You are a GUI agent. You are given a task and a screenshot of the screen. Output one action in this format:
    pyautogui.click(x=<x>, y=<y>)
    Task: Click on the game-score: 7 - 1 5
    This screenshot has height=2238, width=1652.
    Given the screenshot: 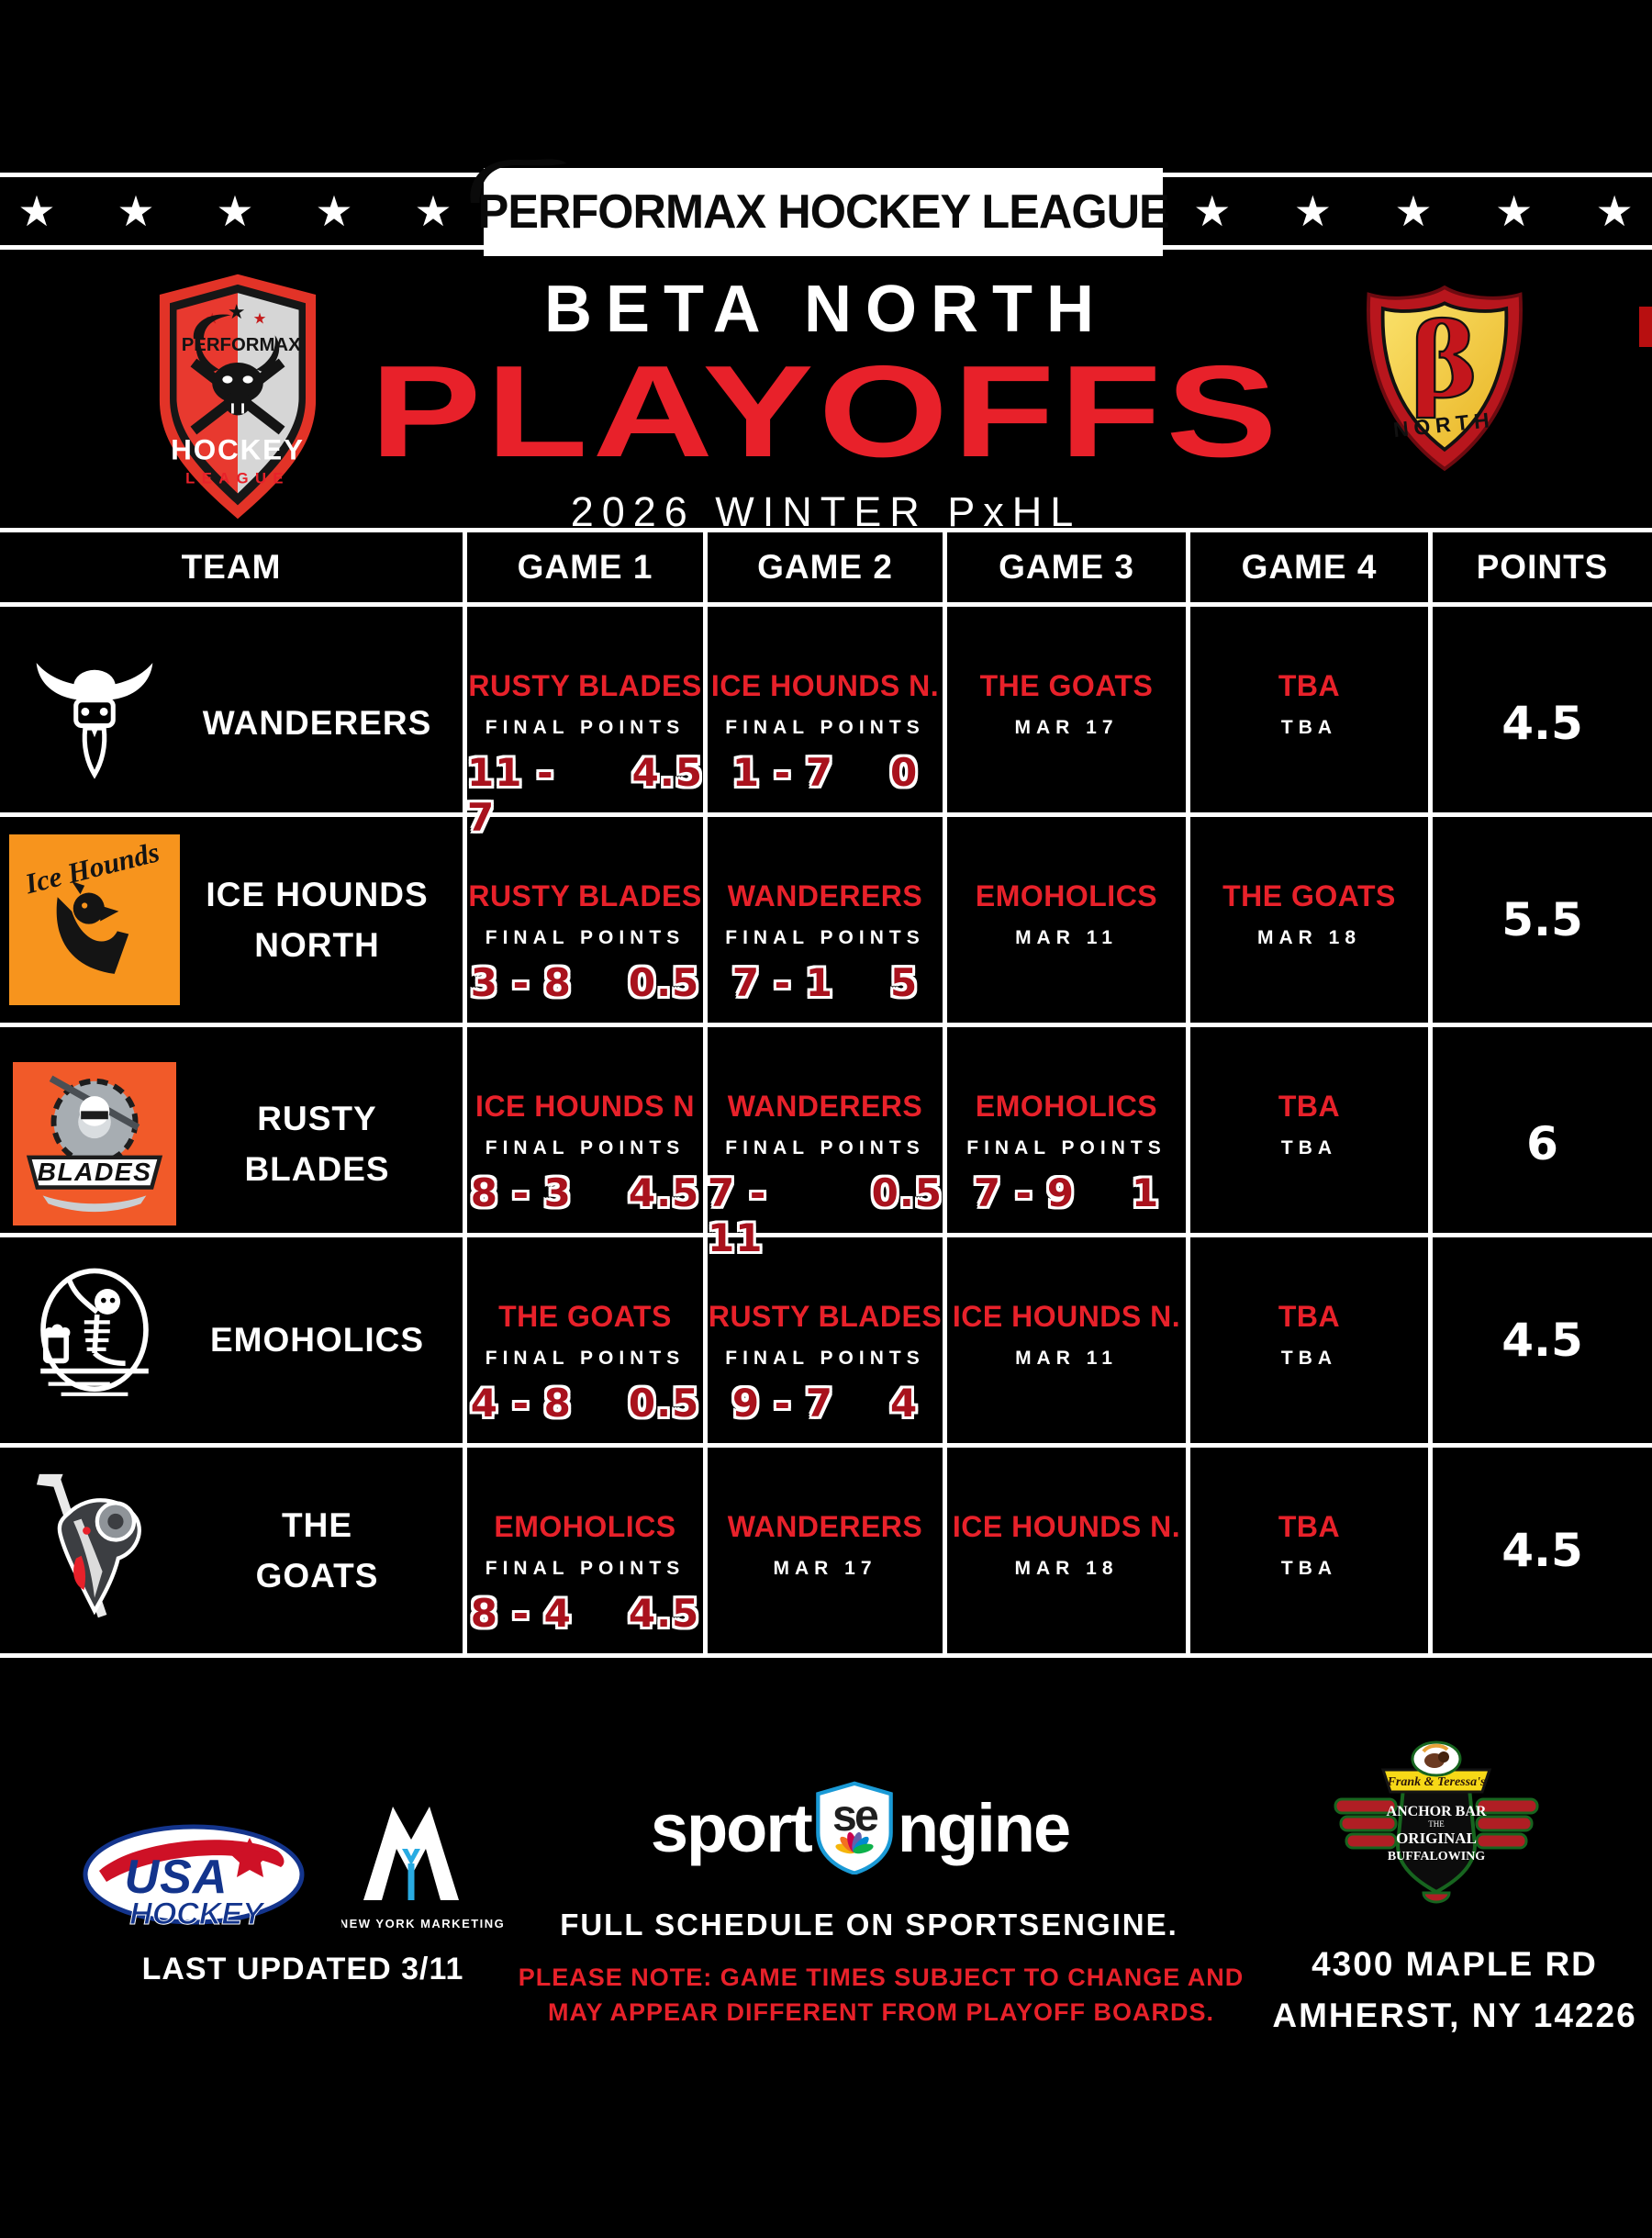 What is the action you would take?
    pyautogui.click(x=825, y=982)
    